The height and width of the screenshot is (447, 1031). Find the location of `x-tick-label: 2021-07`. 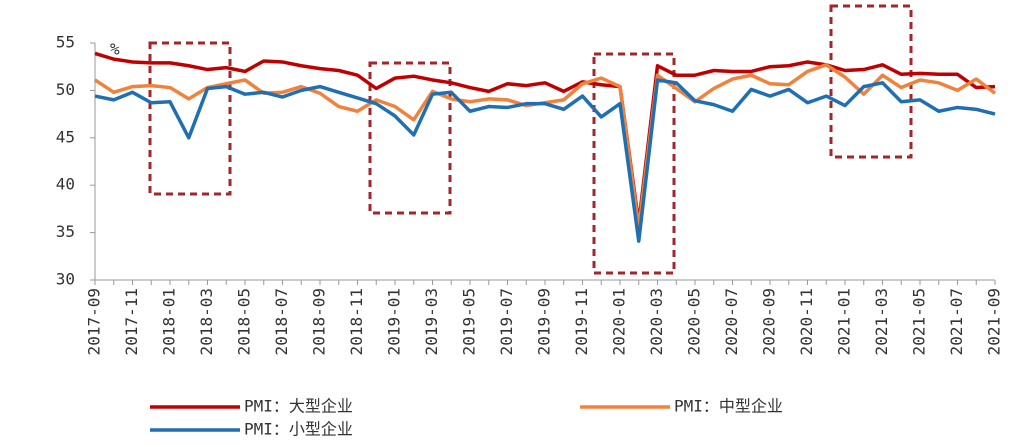

x-tick-label: 2021-07 is located at coordinates (956, 321).